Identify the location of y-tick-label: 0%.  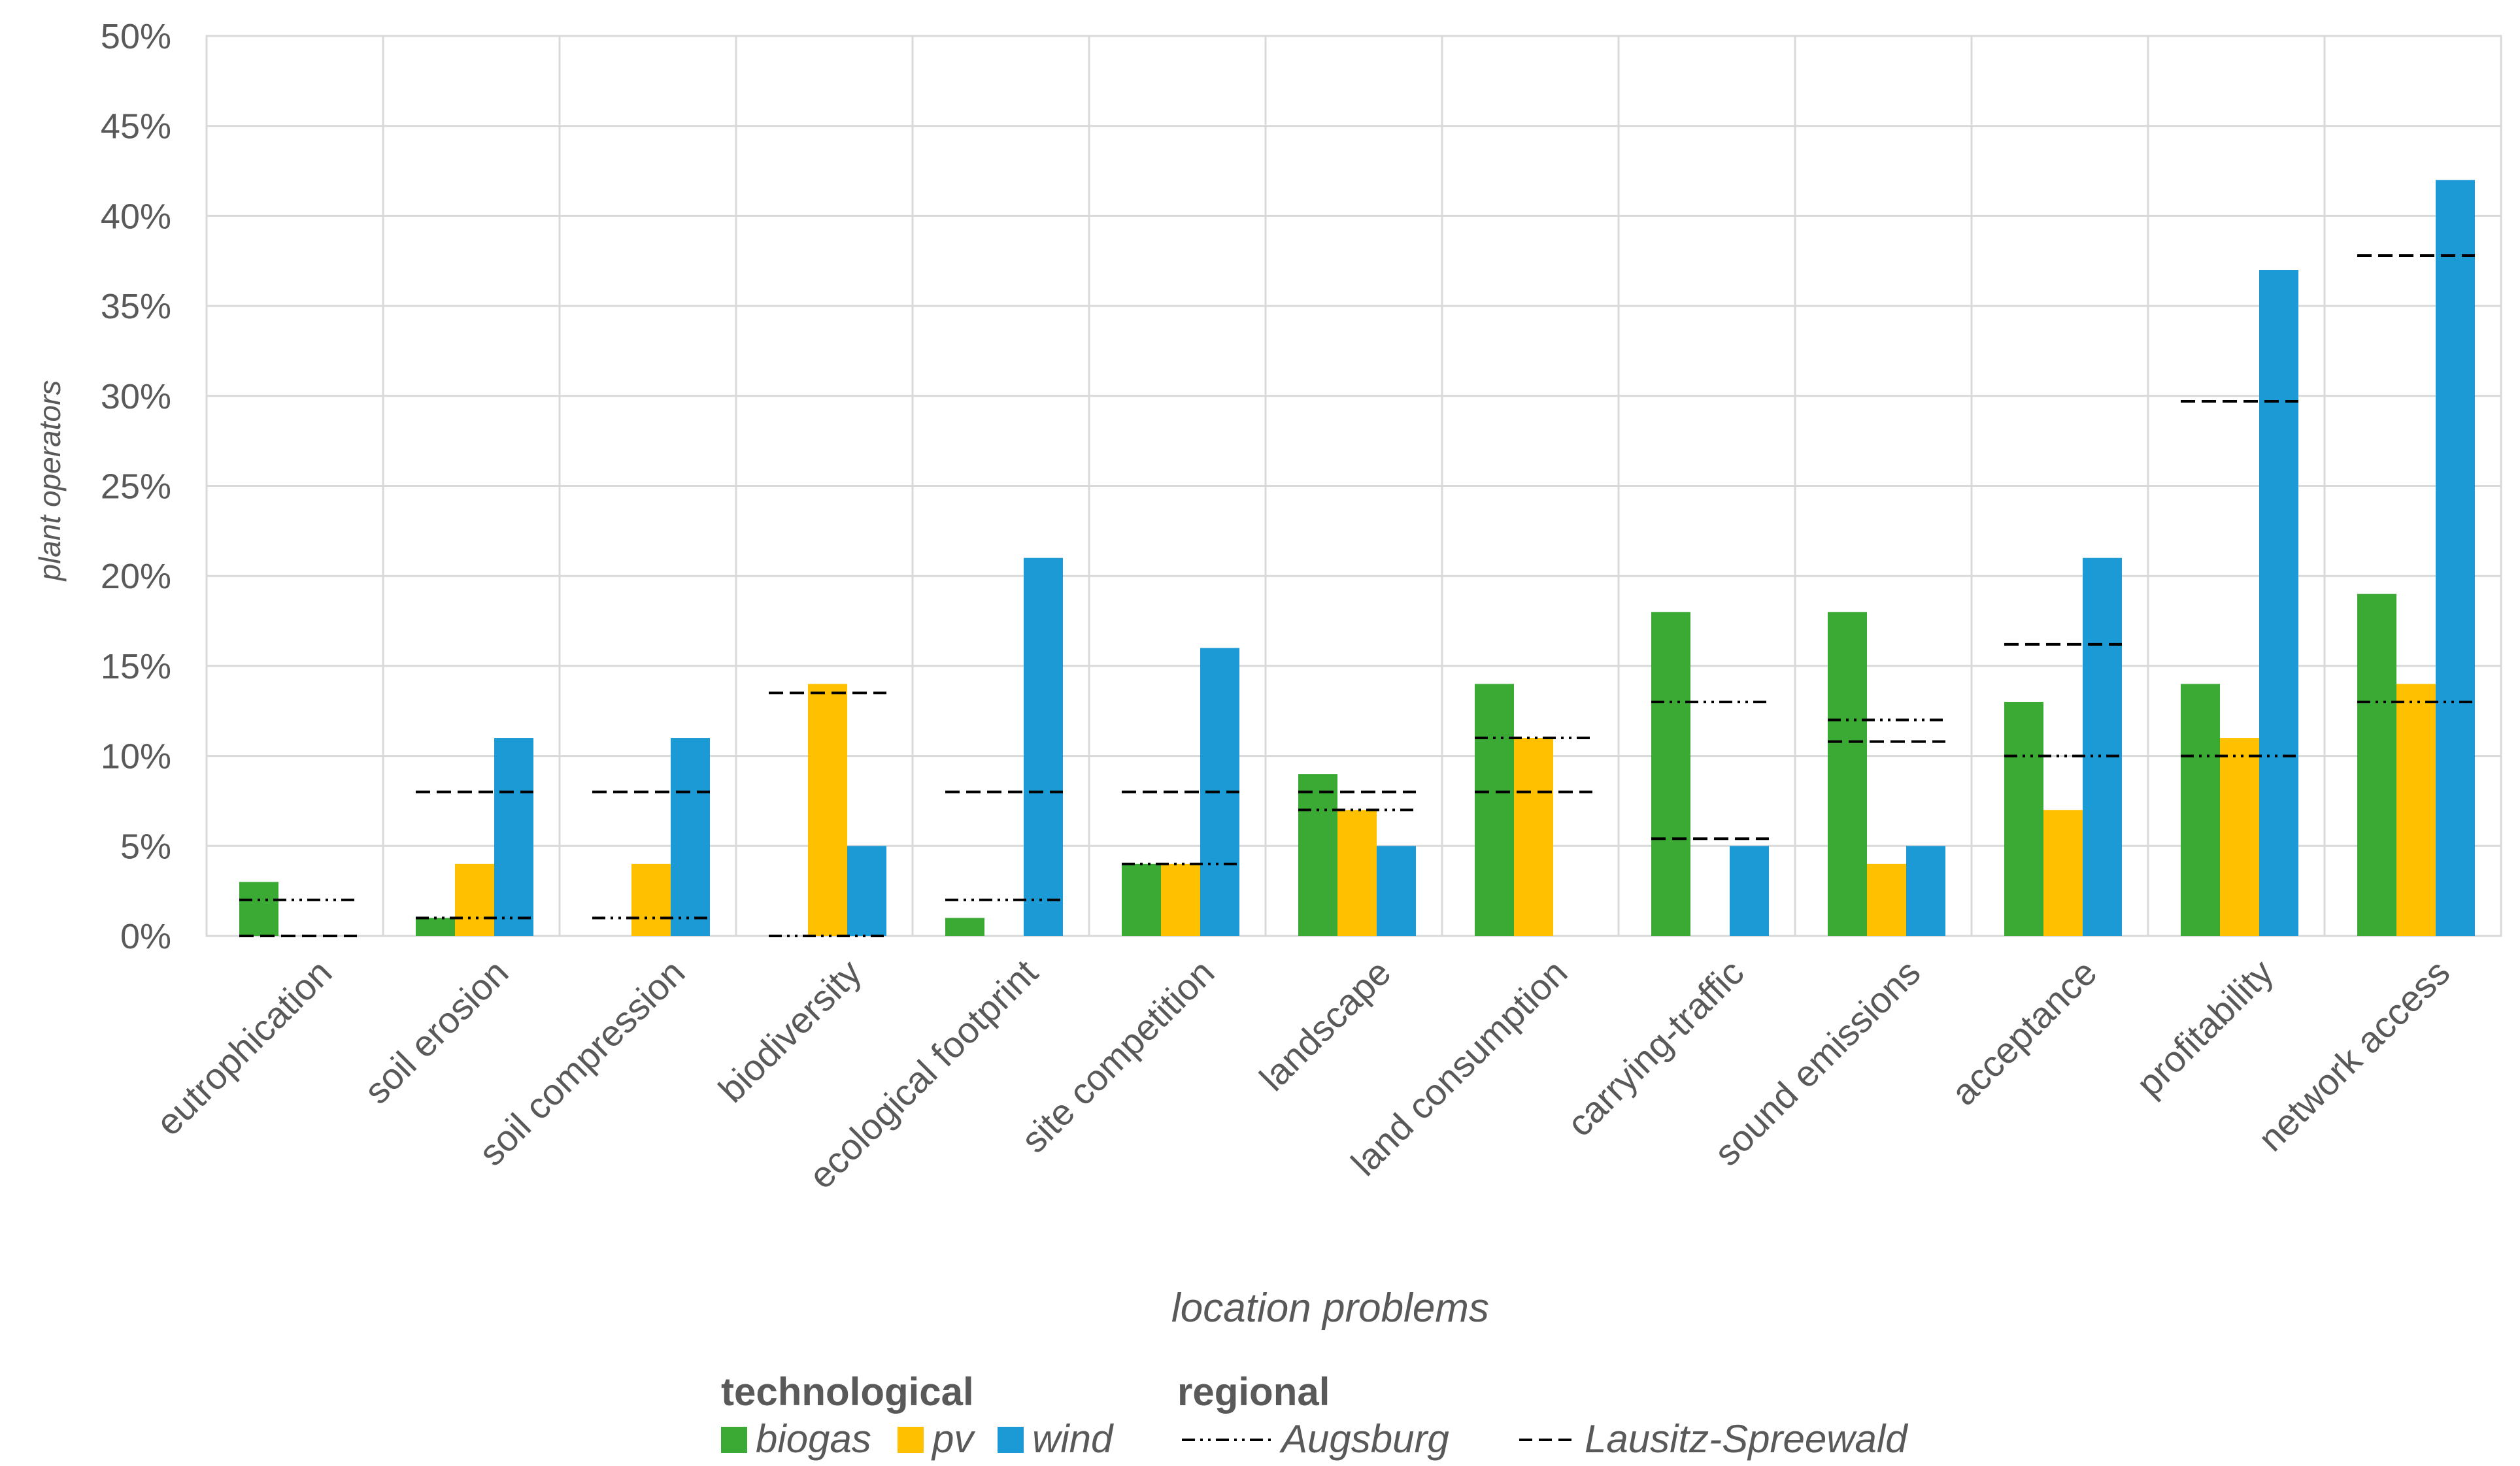
(145, 936).